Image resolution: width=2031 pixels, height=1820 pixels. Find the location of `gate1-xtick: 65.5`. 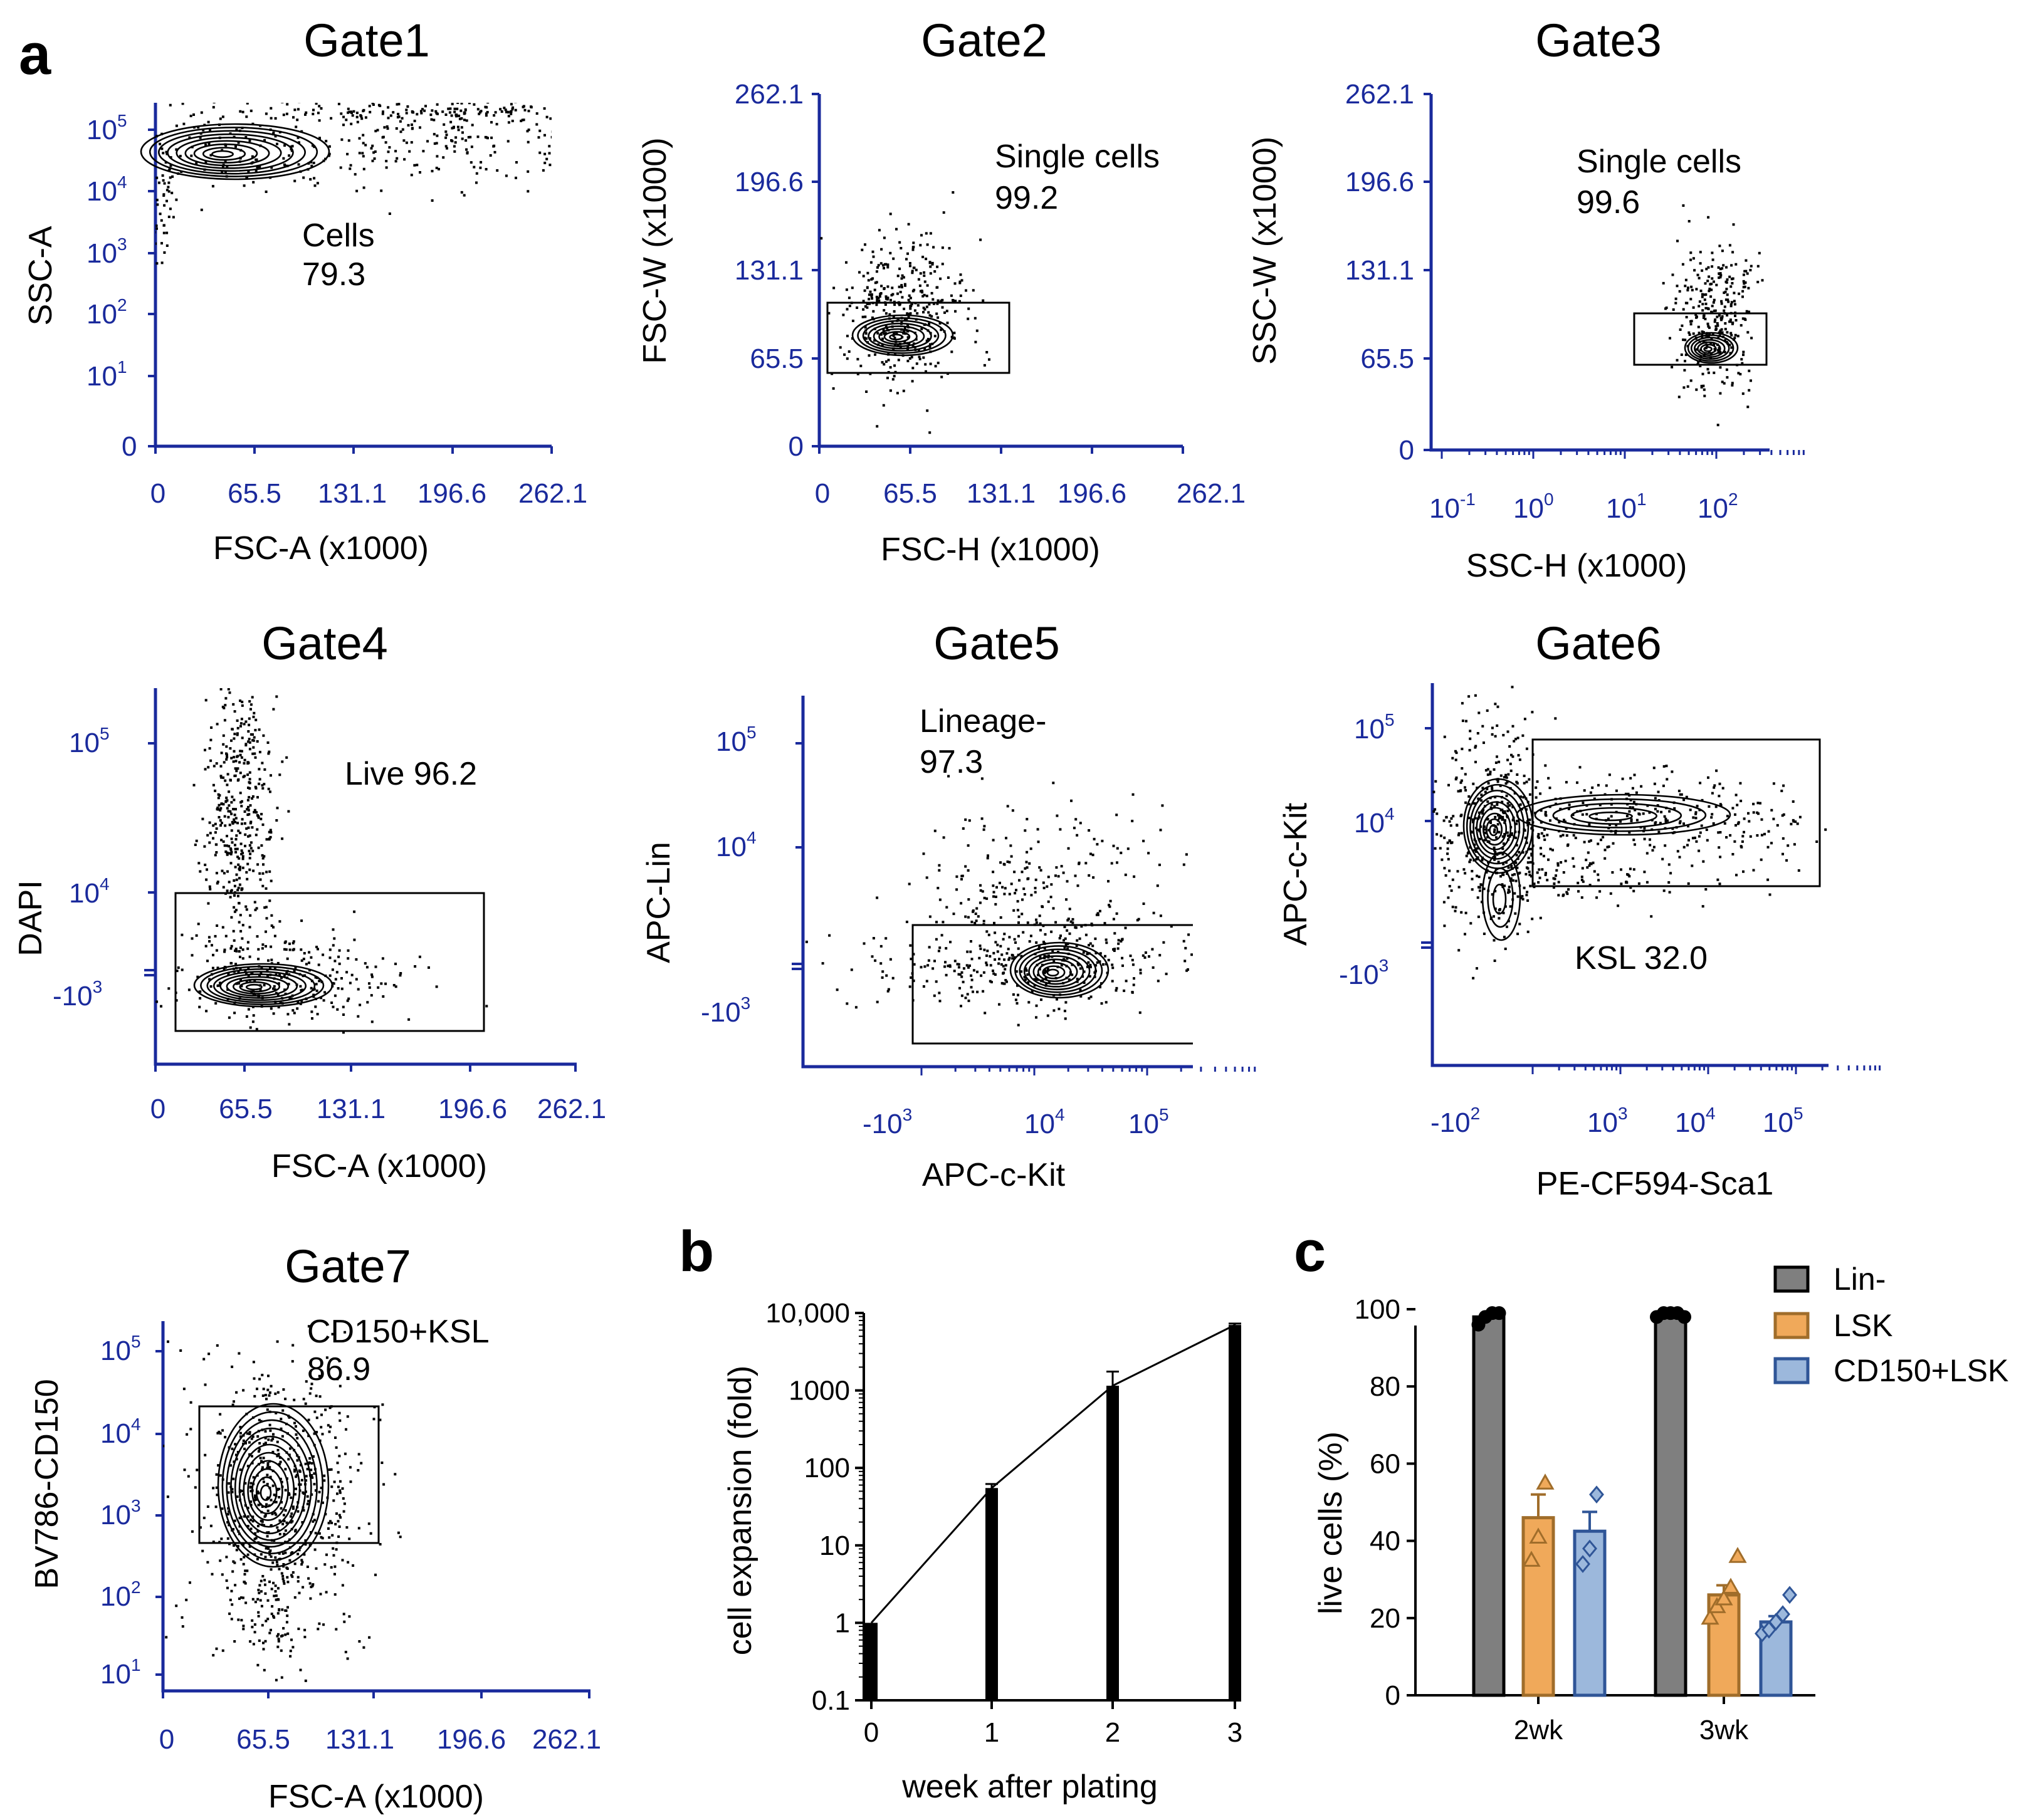

gate1-xtick: 65.5 is located at coordinates (254, 493).